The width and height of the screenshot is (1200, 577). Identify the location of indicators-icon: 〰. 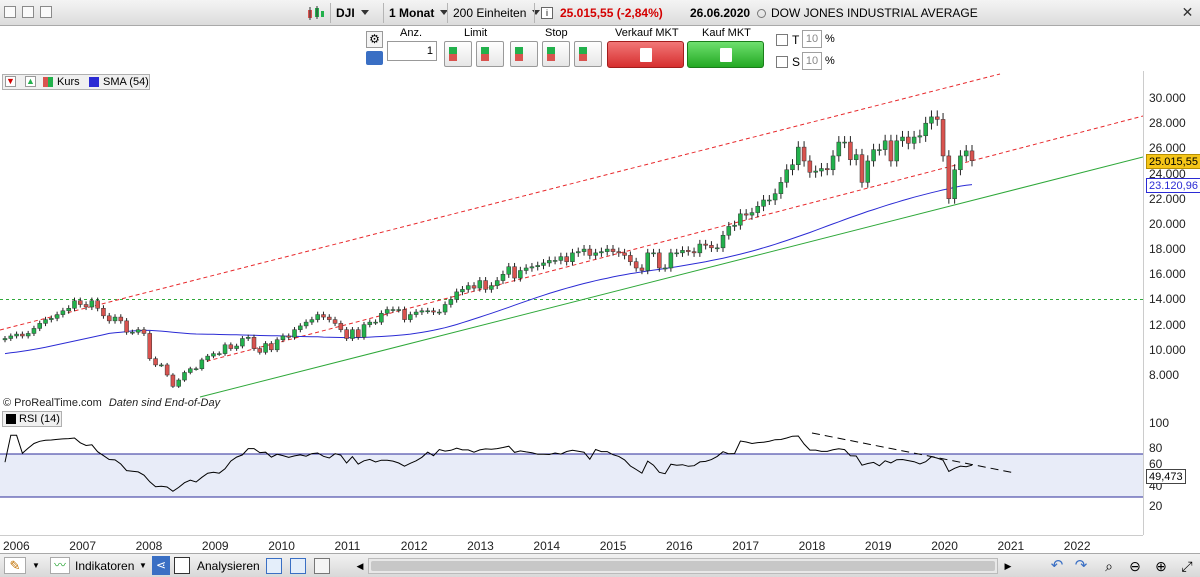
(60, 565).